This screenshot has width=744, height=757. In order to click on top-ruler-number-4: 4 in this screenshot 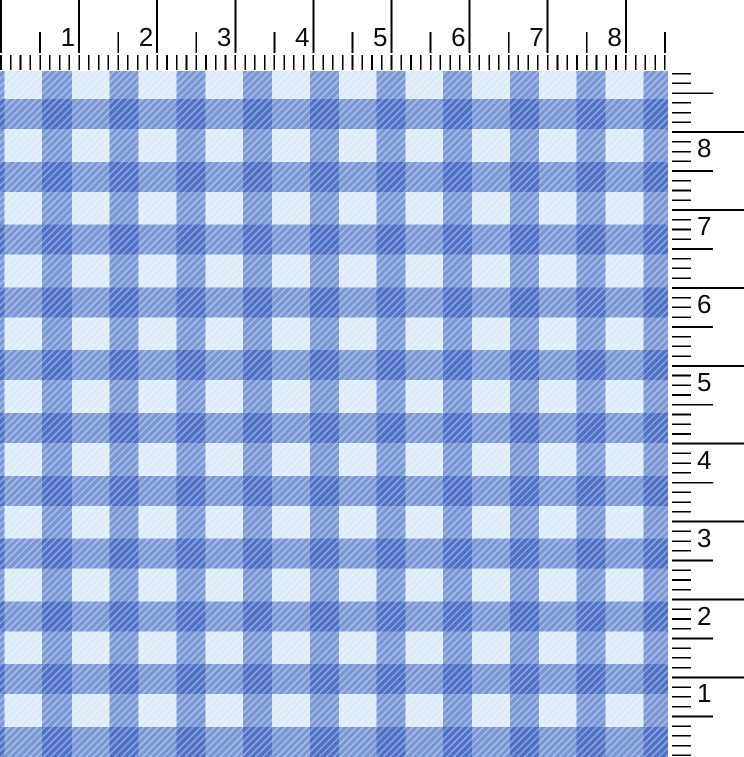, I will do `click(302, 37)`.